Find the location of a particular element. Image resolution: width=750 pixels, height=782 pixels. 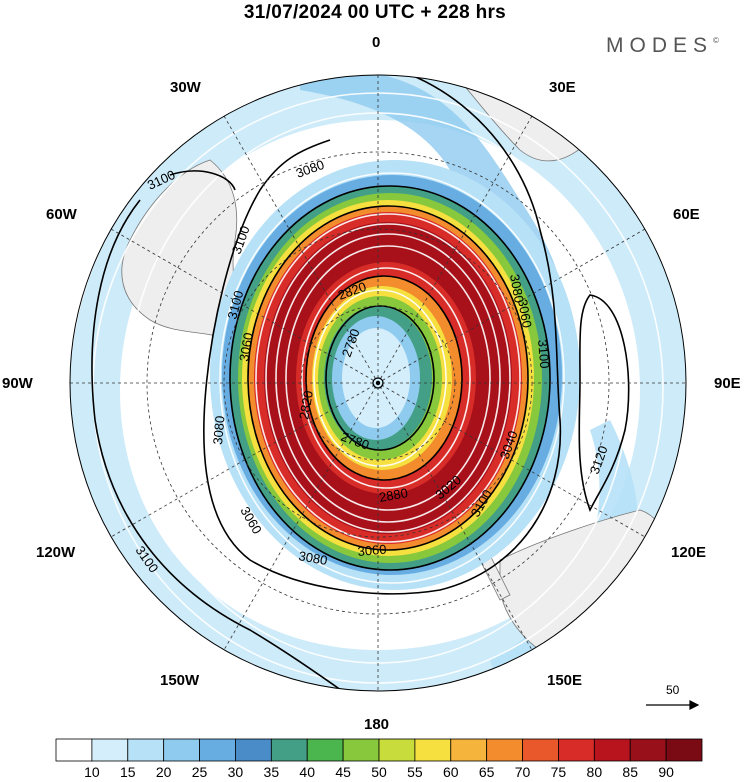

colorbar-tick-label: 40 is located at coordinates (307, 772).